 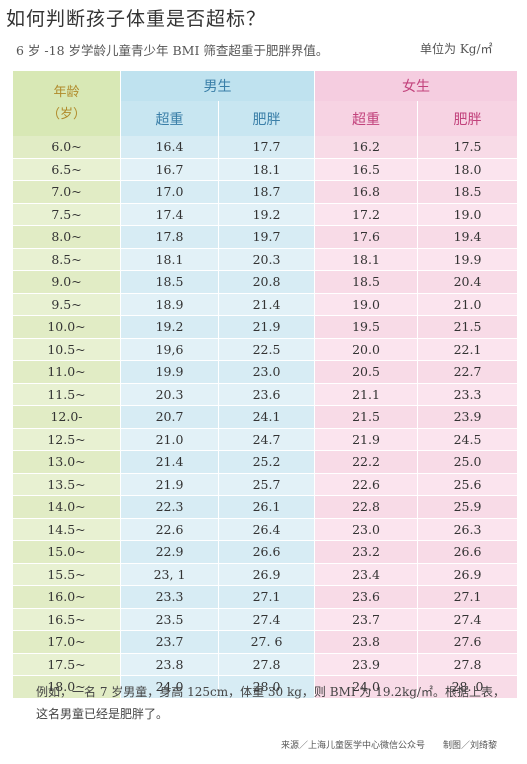 I want to click on table-row: 14.0~ 22.3 26.1 22.8 25.9, so click(x=265, y=507).